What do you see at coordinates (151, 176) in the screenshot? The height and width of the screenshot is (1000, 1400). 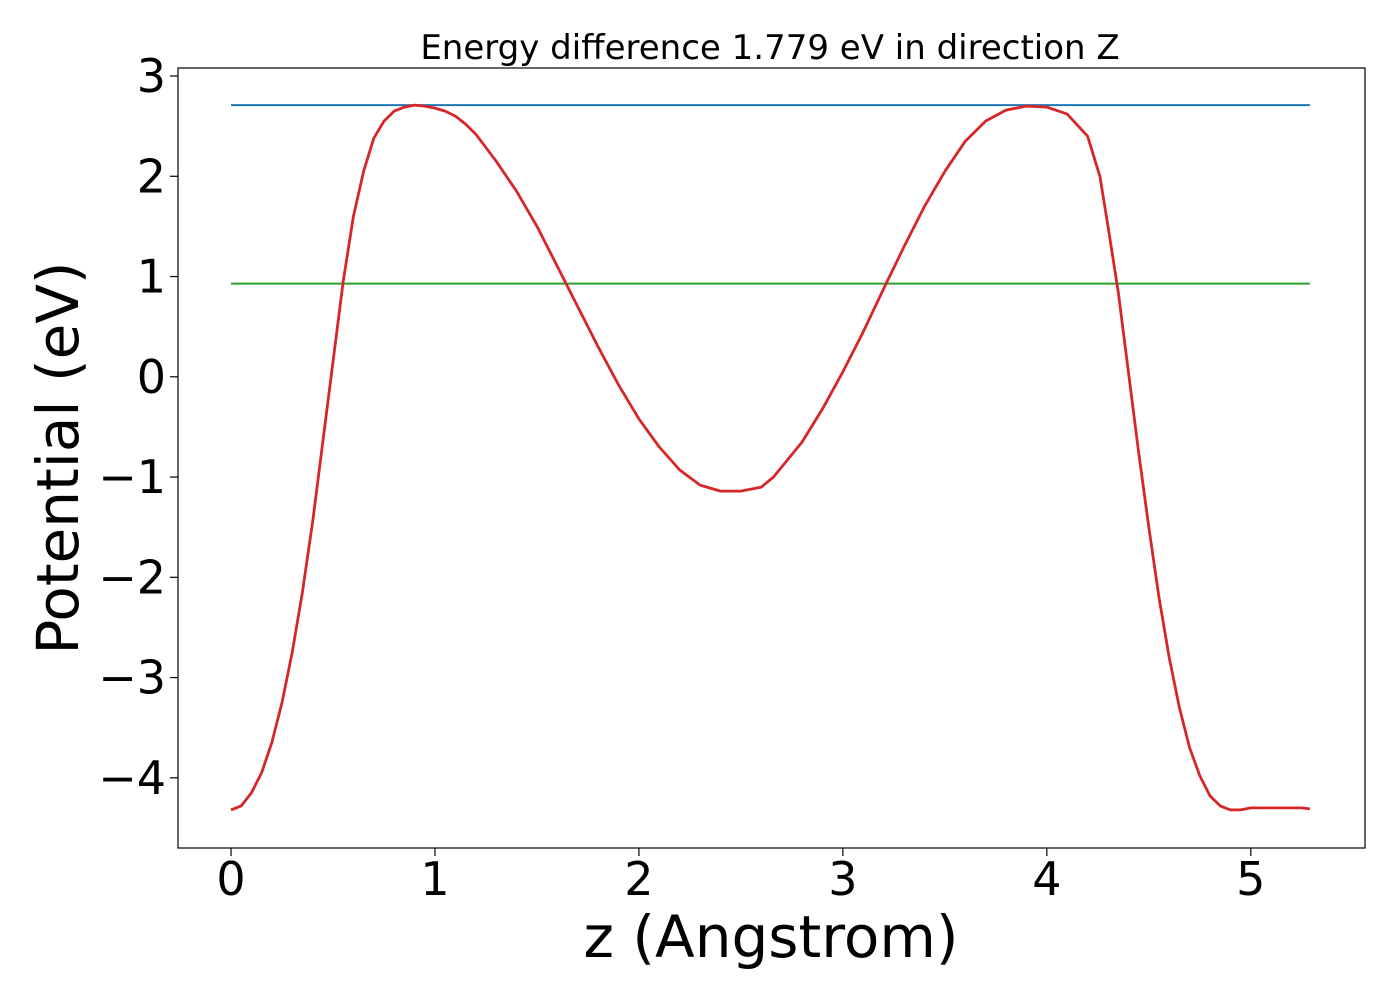 I see `y-tick-label: 2` at bounding box center [151, 176].